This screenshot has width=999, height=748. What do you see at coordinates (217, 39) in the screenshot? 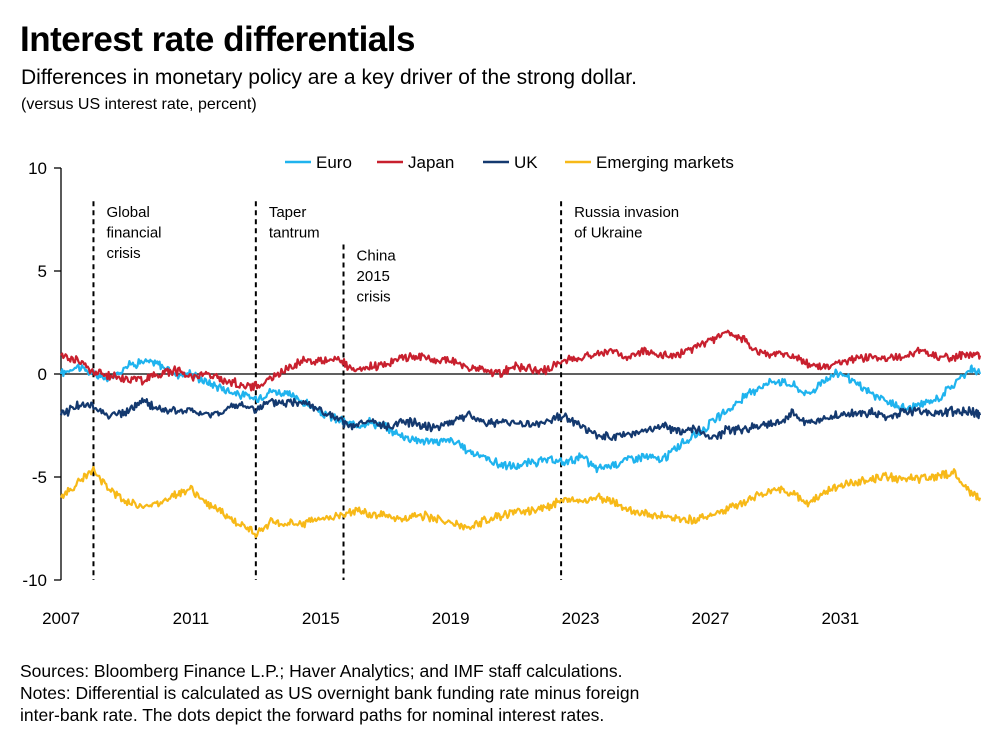
I see `chart-title: Interest rate differentials` at bounding box center [217, 39].